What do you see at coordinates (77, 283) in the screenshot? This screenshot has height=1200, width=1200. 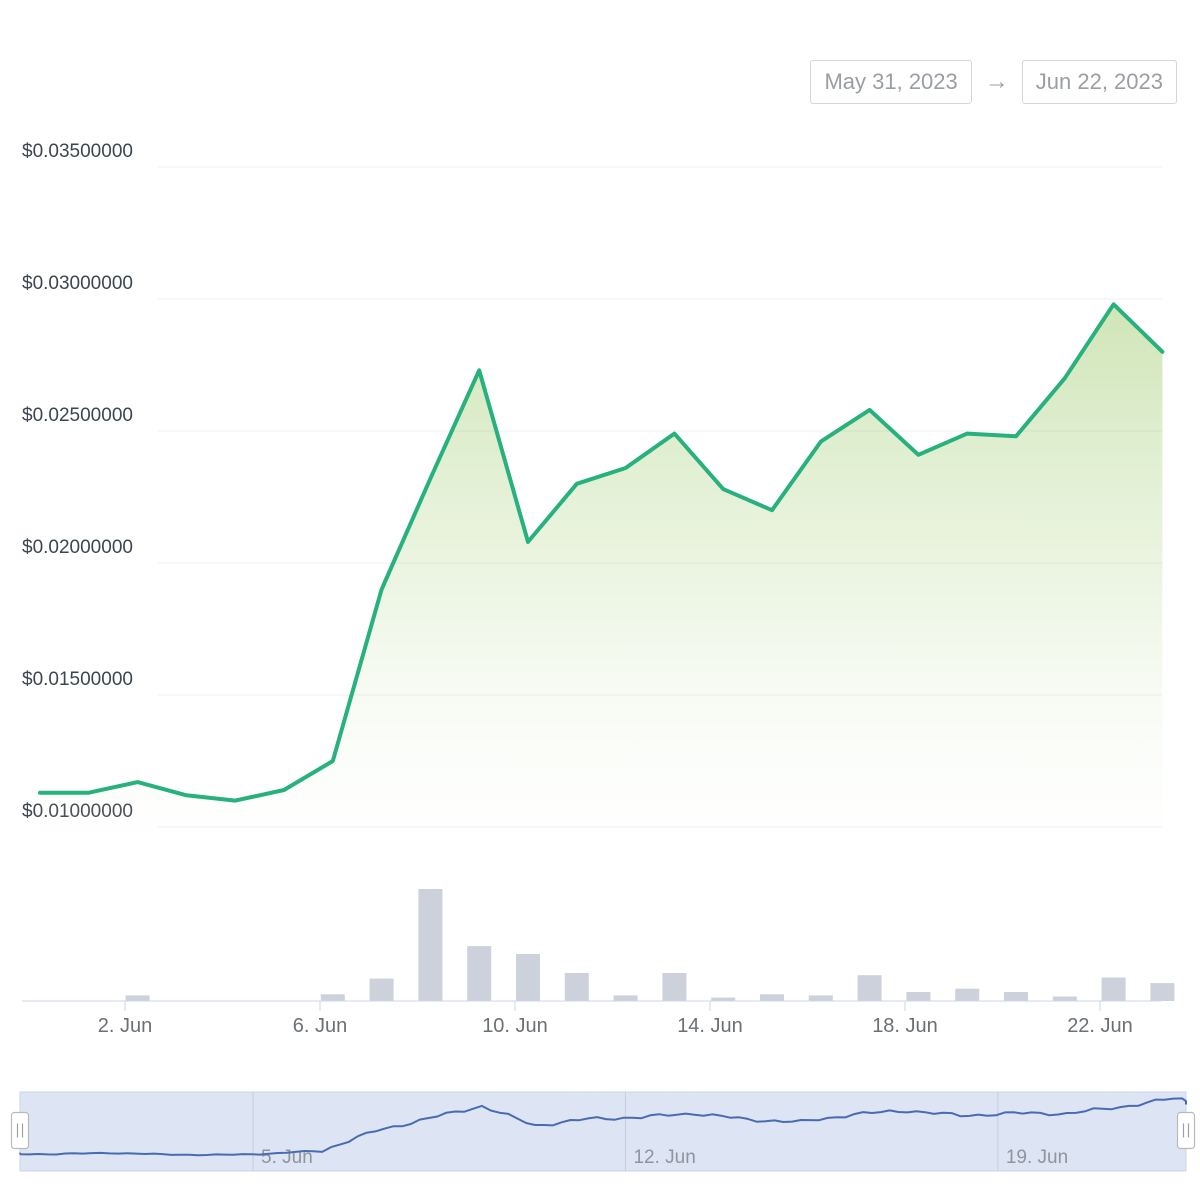 I see `y-axis-label: $0.03000000` at bounding box center [77, 283].